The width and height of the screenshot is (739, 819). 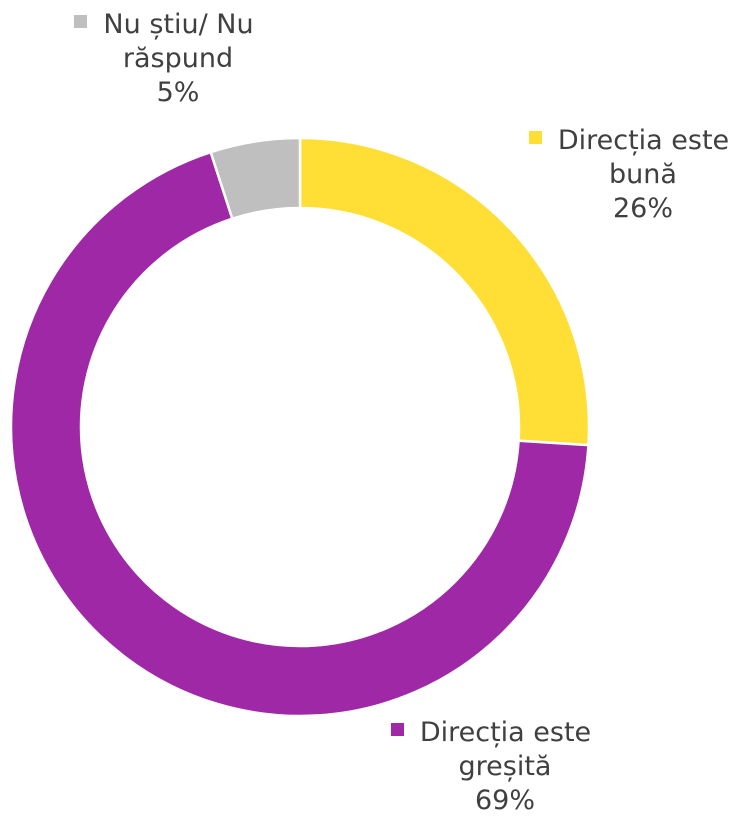 What do you see at coordinates (535, 137) in the screenshot?
I see `legend-swatch-directia-buna` at bounding box center [535, 137].